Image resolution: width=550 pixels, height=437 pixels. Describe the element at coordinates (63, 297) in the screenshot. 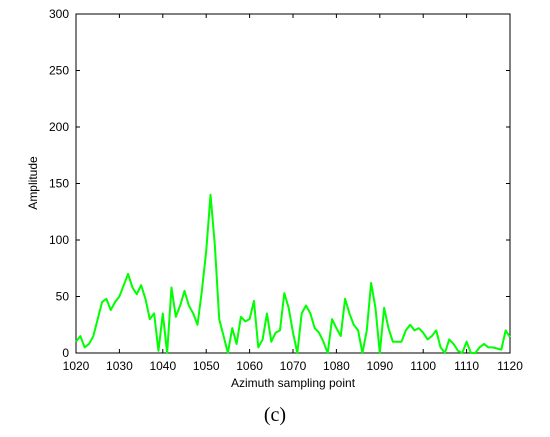

I see `y-tick-label: 50` at that location.